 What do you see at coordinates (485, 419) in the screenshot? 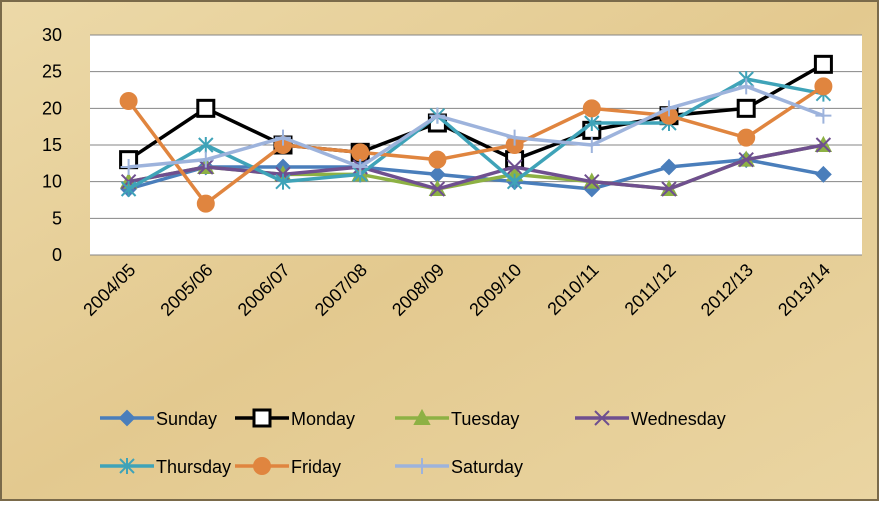
I see `legend-label: Tuesday` at bounding box center [485, 419].